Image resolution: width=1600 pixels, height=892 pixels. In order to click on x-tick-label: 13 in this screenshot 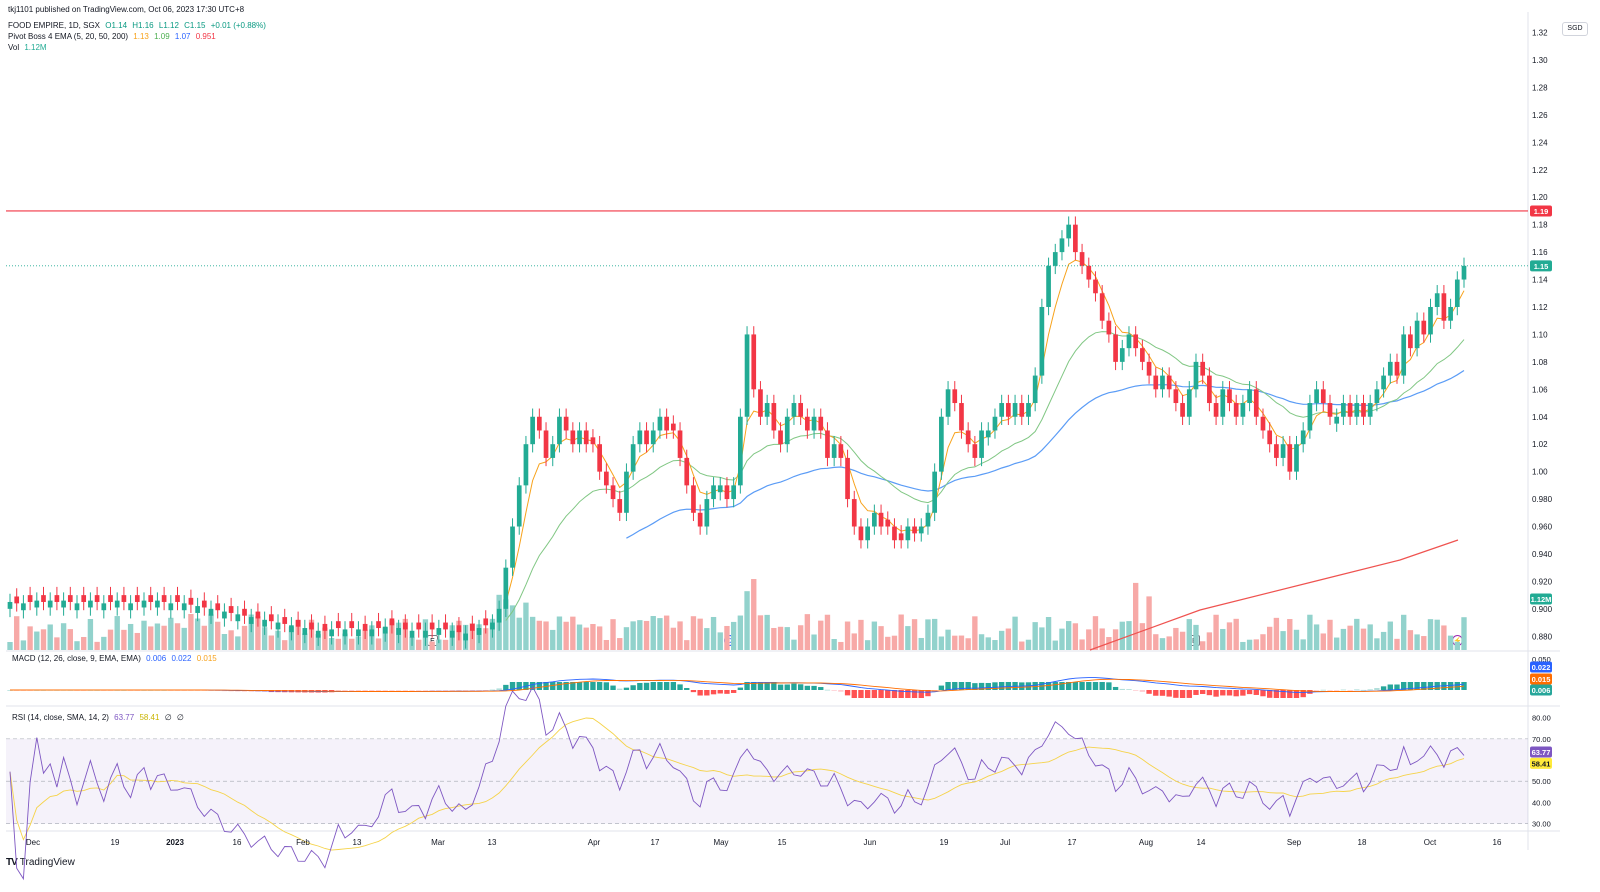, I will do `click(492, 842)`.